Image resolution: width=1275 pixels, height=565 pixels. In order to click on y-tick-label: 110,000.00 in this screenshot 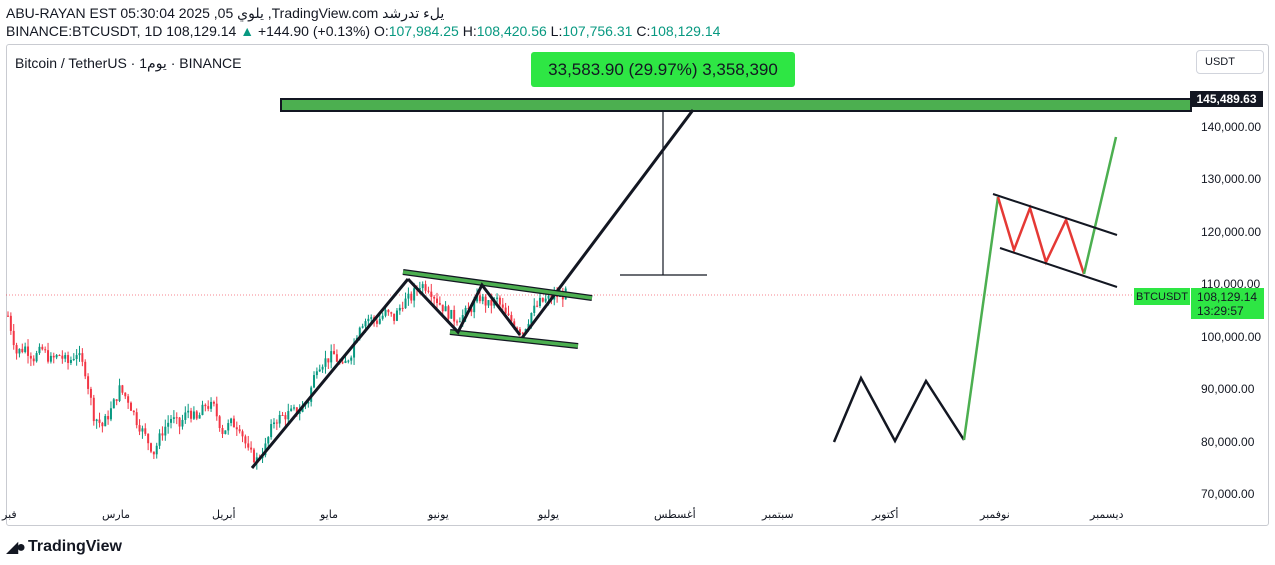, I will do `click(1231, 284)`.